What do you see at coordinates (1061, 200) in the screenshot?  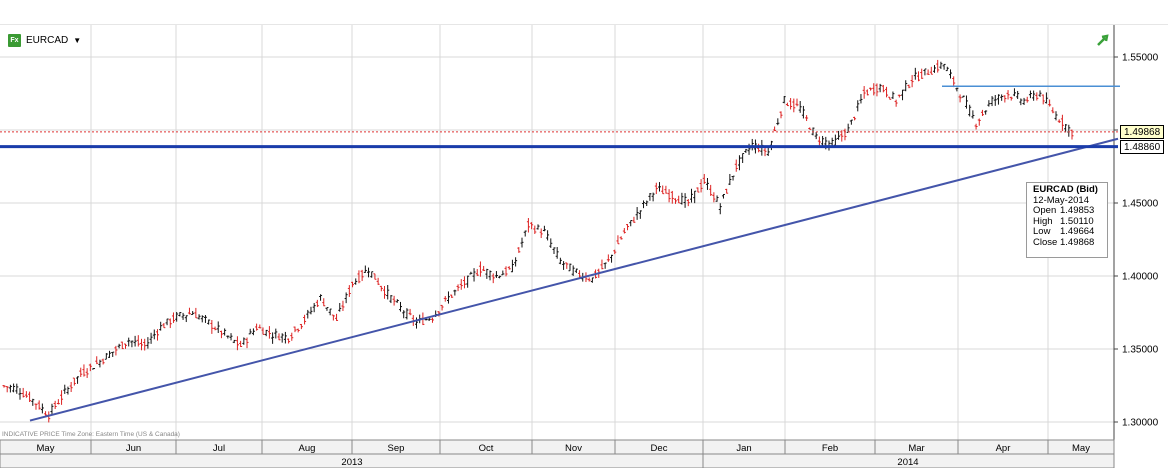 I see `info-date: 12-May-2014` at bounding box center [1061, 200].